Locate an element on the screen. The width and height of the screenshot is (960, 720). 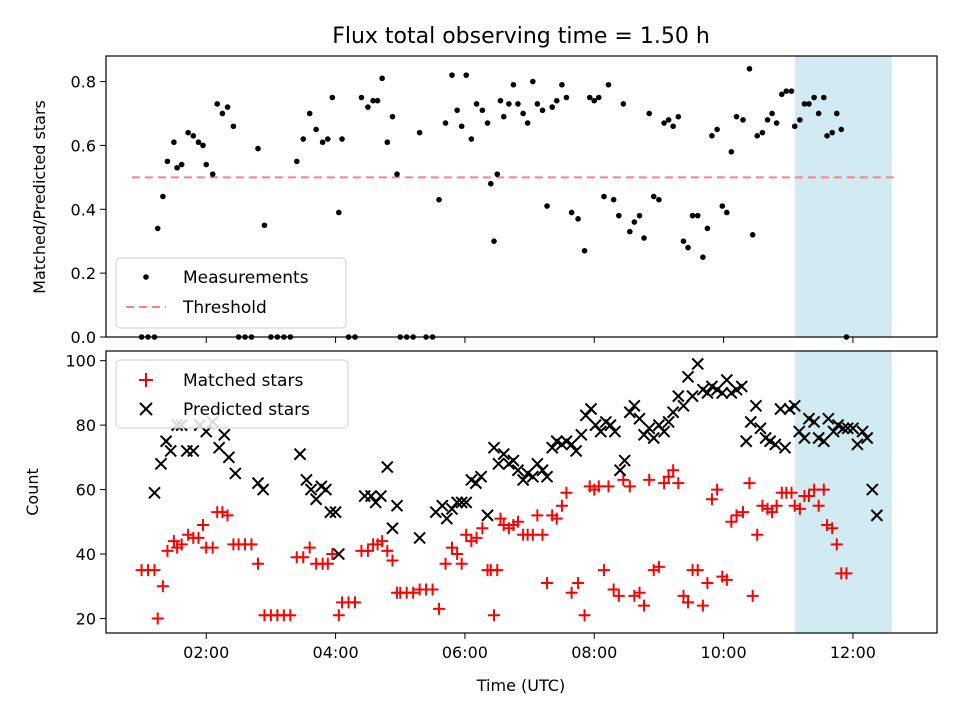
bottom-legend: Matched stars Predicted stars is located at coordinates (232, 394).